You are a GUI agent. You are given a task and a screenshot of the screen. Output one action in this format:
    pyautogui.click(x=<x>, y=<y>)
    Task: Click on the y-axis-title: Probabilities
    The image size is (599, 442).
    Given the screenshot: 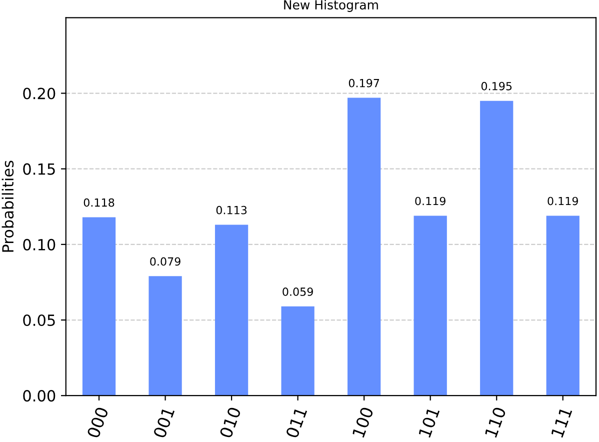 What is the action you would take?
    pyautogui.click(x=8, y=206)
    